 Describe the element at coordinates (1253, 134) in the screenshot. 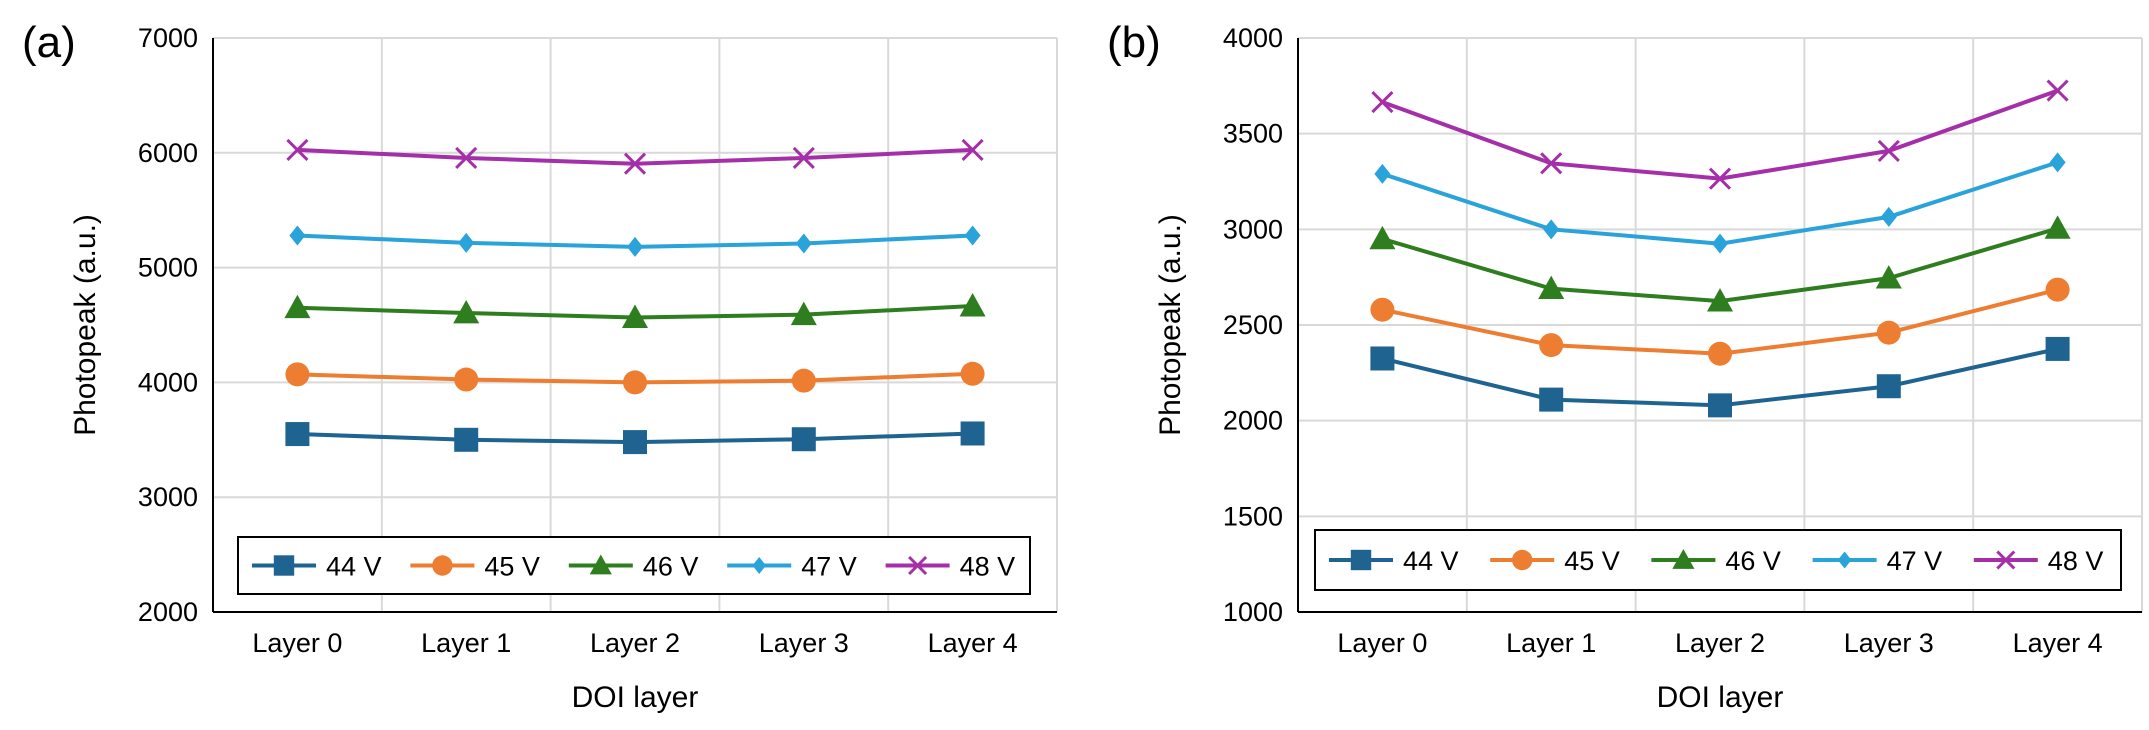

I see `y-tick-label: 3500` at that location.